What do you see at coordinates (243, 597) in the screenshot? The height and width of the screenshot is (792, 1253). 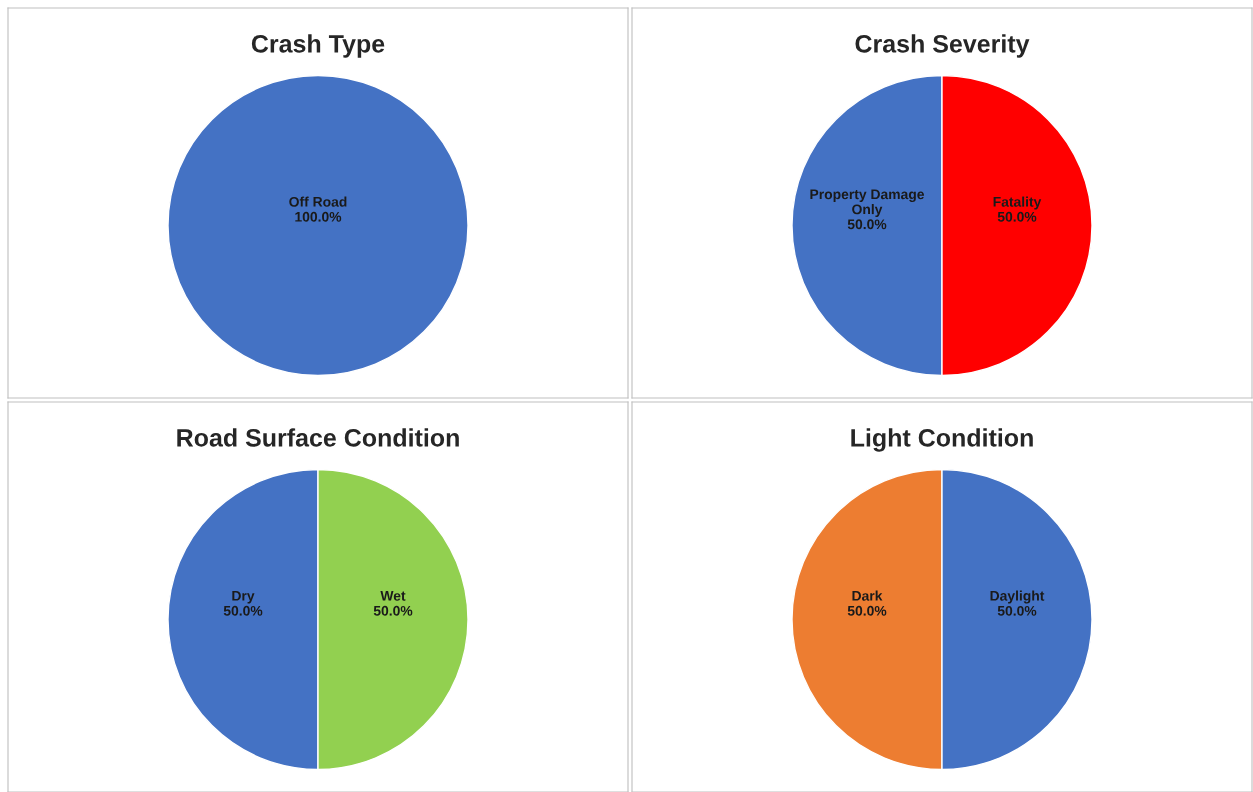 I see `slice-label: Dry` at bounding box center [243, 597].